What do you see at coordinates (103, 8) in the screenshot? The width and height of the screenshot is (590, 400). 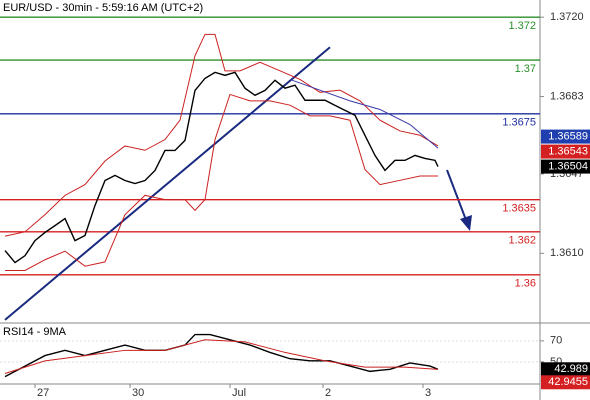 I see `panel-title: EUR/USD - 30min - 5:59:16 AM (UTC+2)` at bounding box center [103, 8].